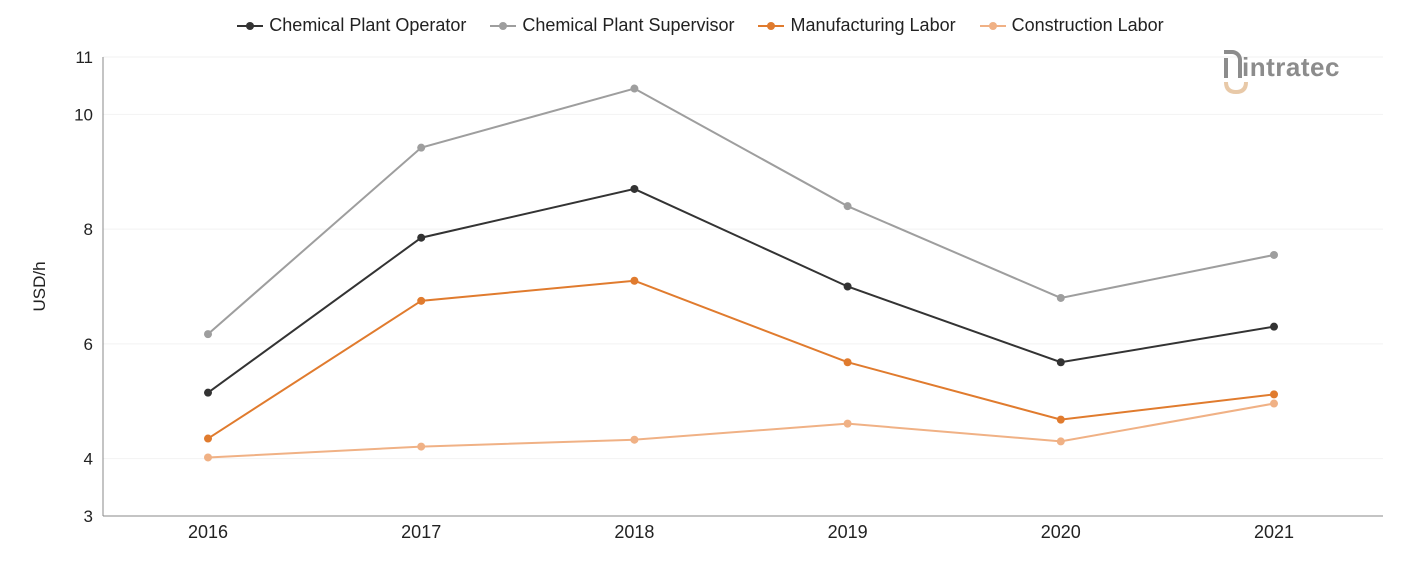  I want to click on legend-label: Construction Labor, so click(1087, 25).